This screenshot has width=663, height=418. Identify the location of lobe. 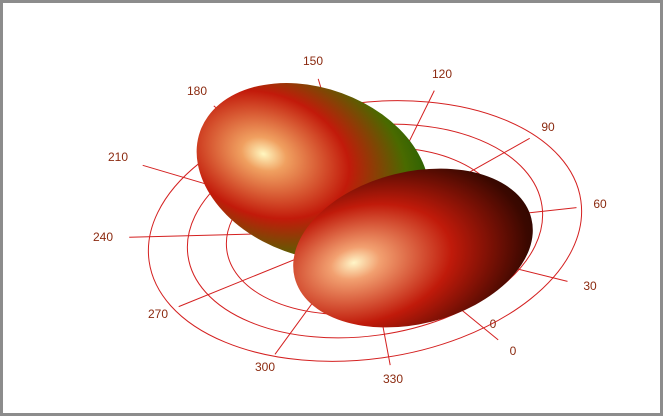
(413, 248).